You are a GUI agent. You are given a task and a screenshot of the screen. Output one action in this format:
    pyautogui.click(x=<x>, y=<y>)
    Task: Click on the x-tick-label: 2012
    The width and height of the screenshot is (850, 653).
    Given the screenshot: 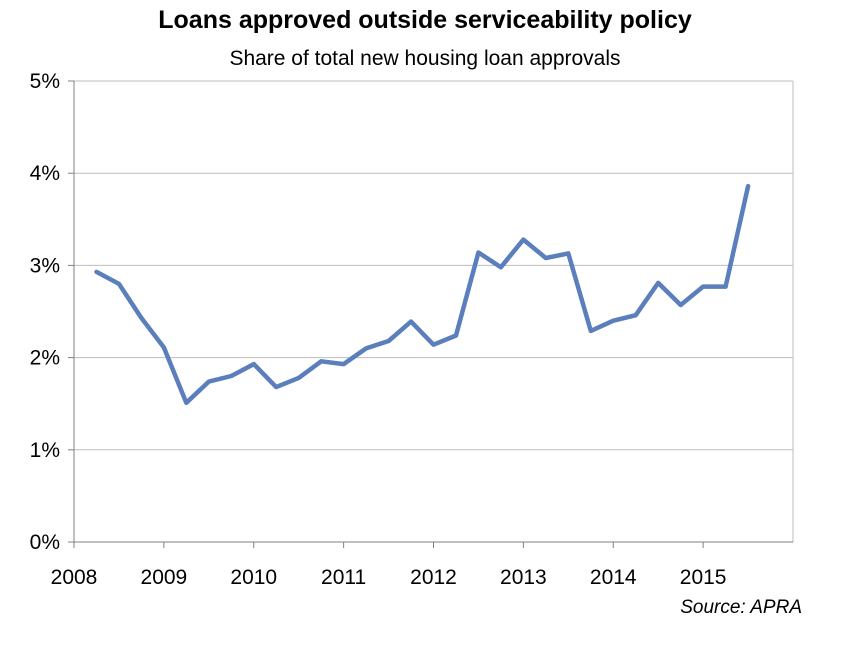 What is the action you would take?
    pyautogui.click(x=433, y=577)
    